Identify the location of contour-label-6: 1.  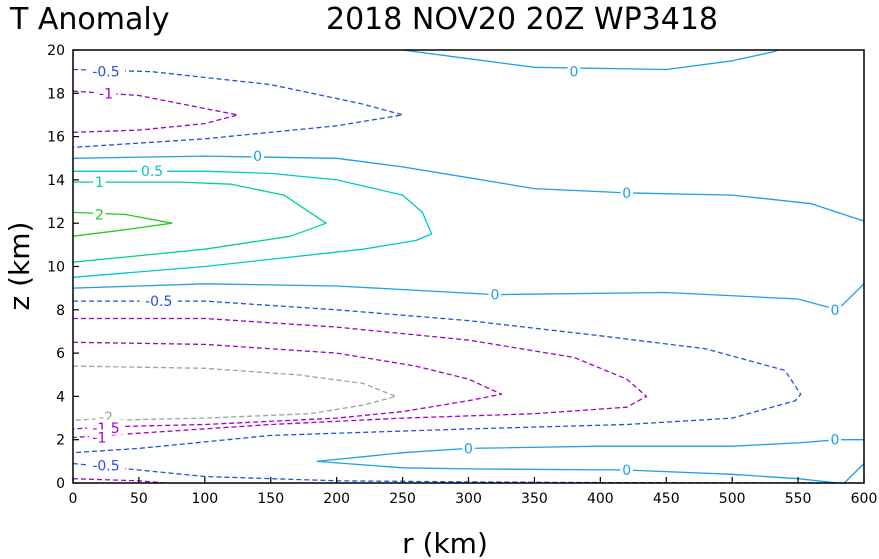
(99, 182).